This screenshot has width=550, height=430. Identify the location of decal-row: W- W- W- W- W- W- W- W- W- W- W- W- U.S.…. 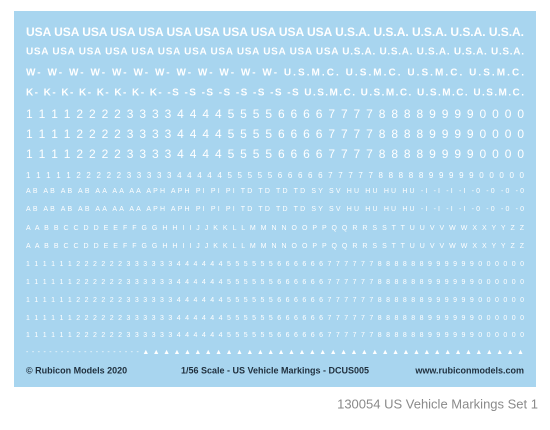
(275, 73).